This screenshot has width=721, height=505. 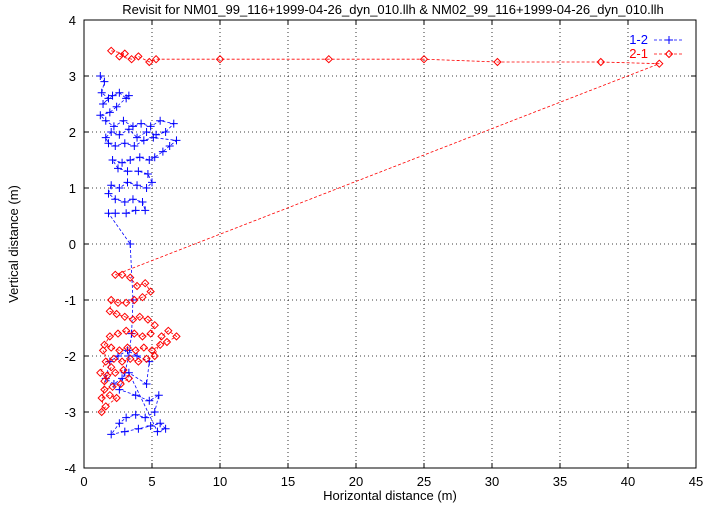 I want to click on x-tick-label: 20, so click(x=356, y=481).